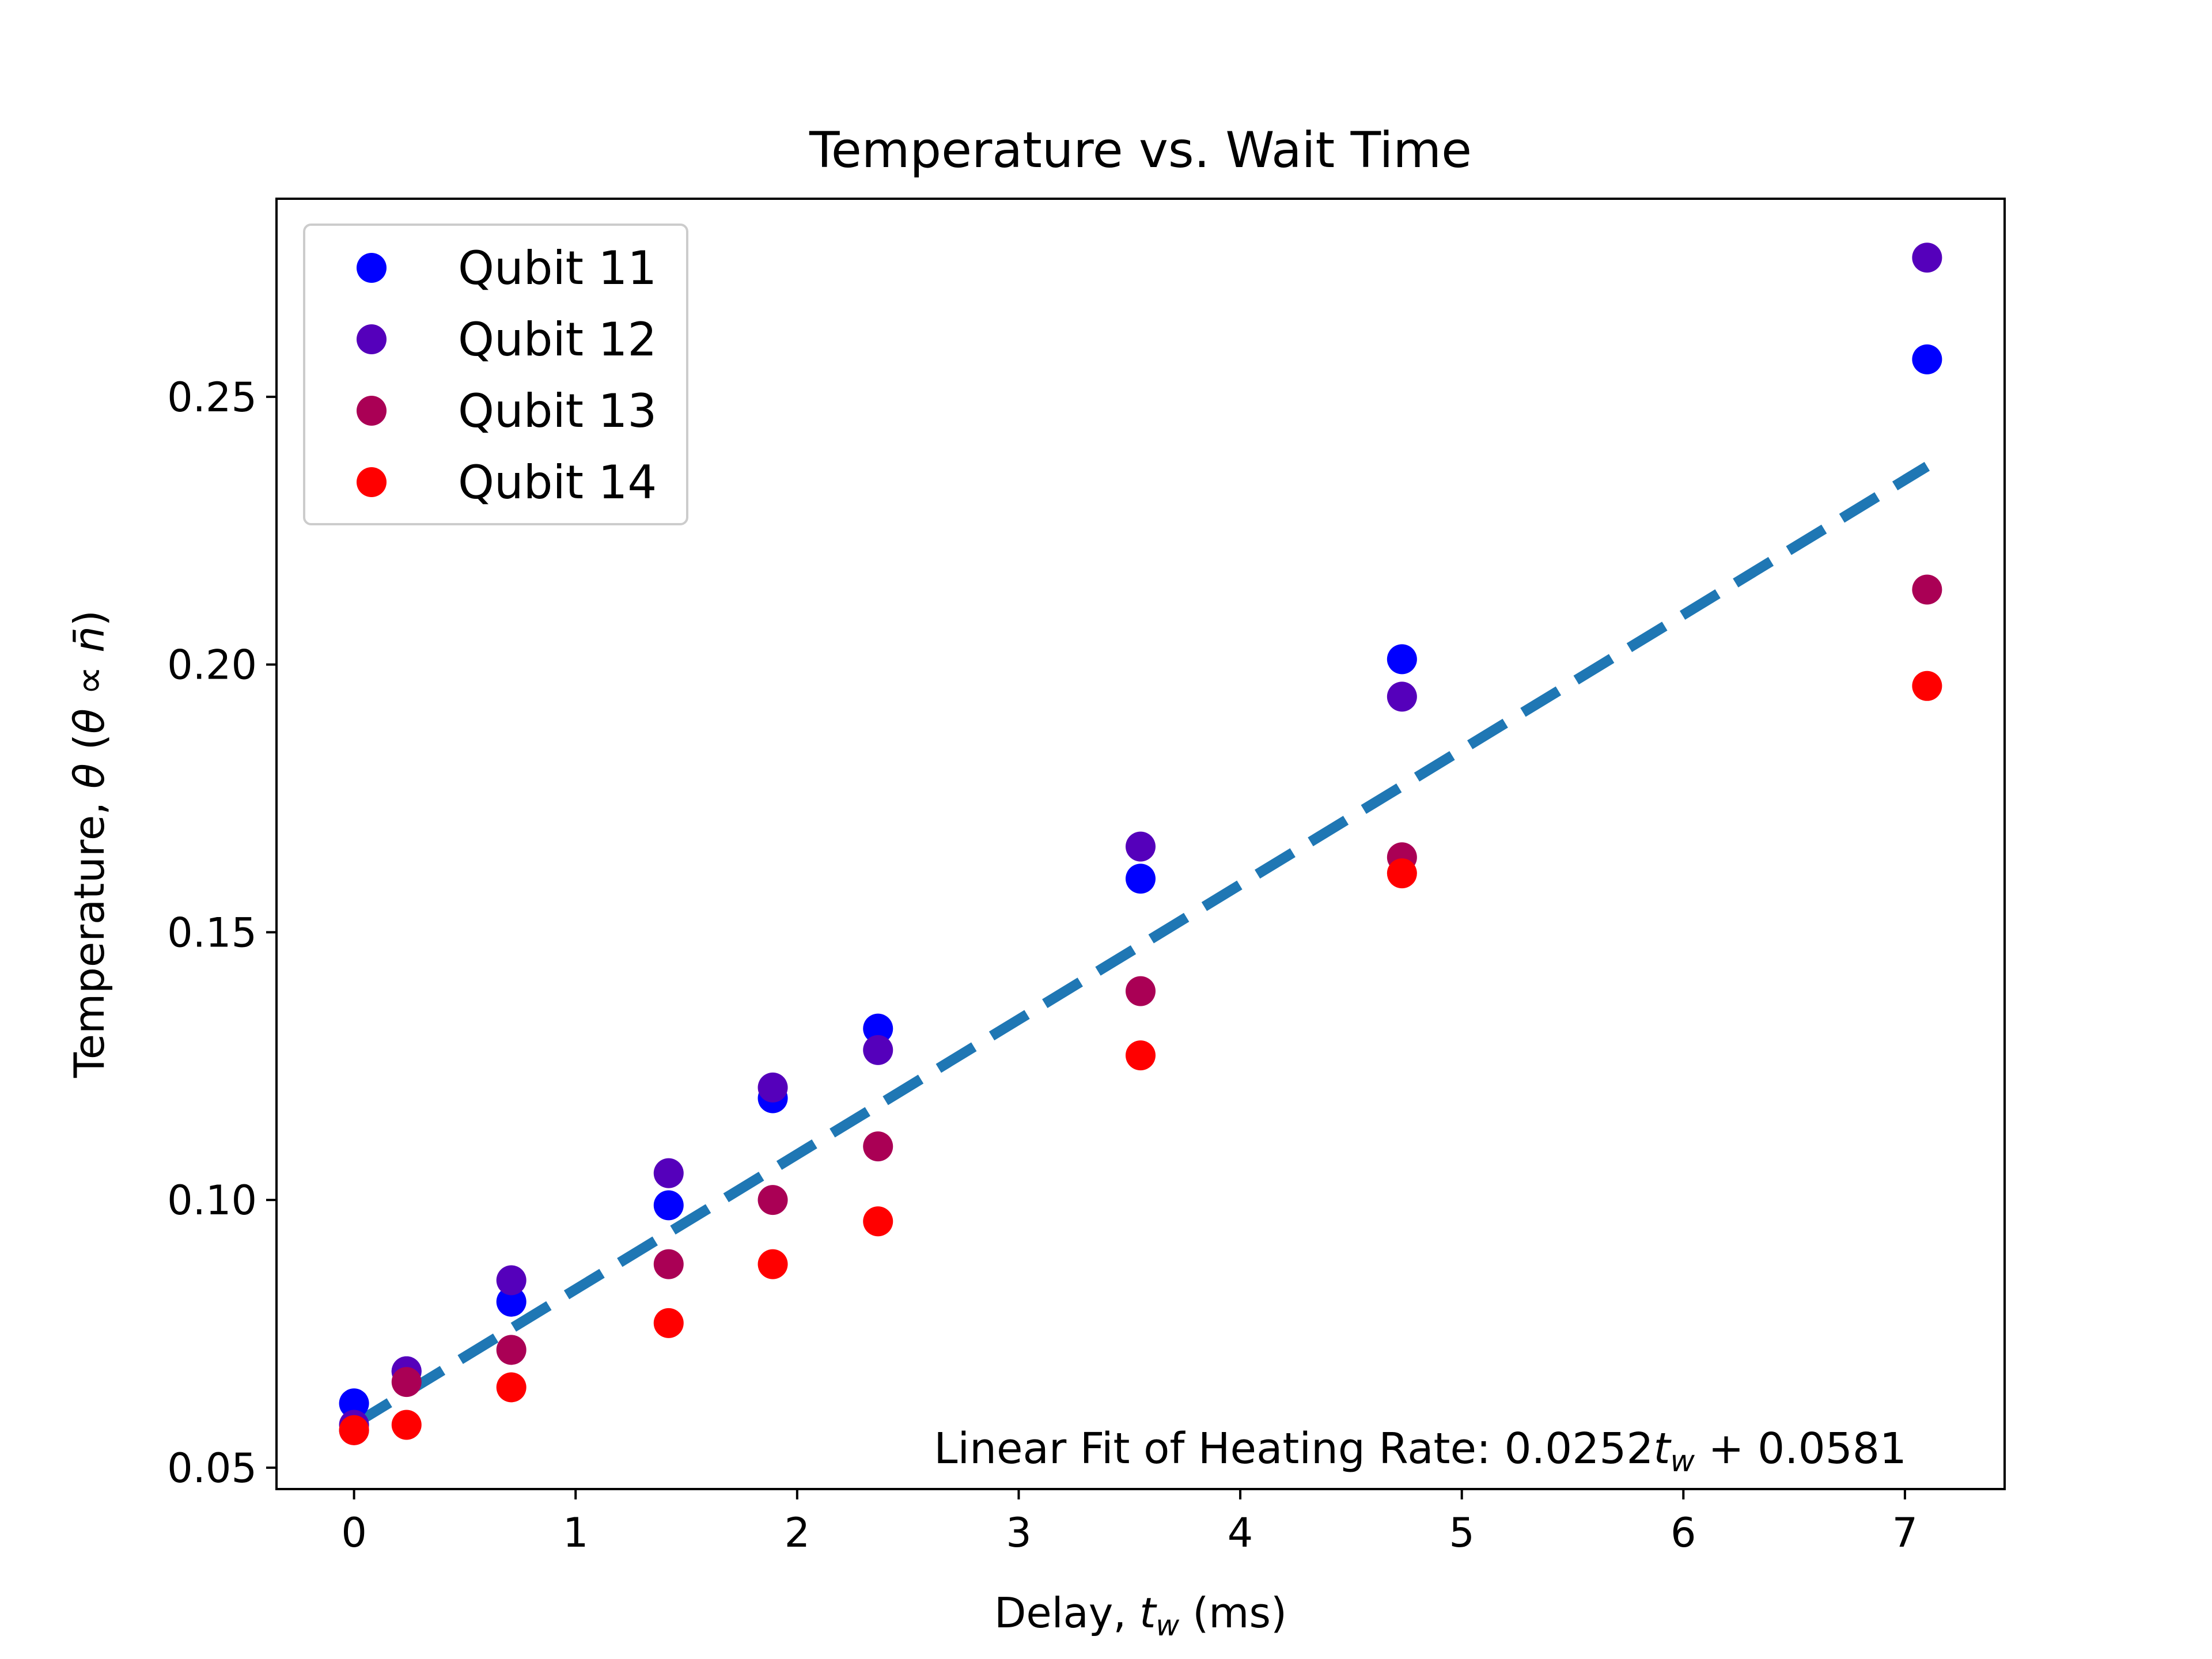 The height and width of the screenshot is (1659, 2212). What do you see at coordinates (354, 1532) in the screenshot?
I see `x-tick-label: 0` at bounding box center [354, 1532].